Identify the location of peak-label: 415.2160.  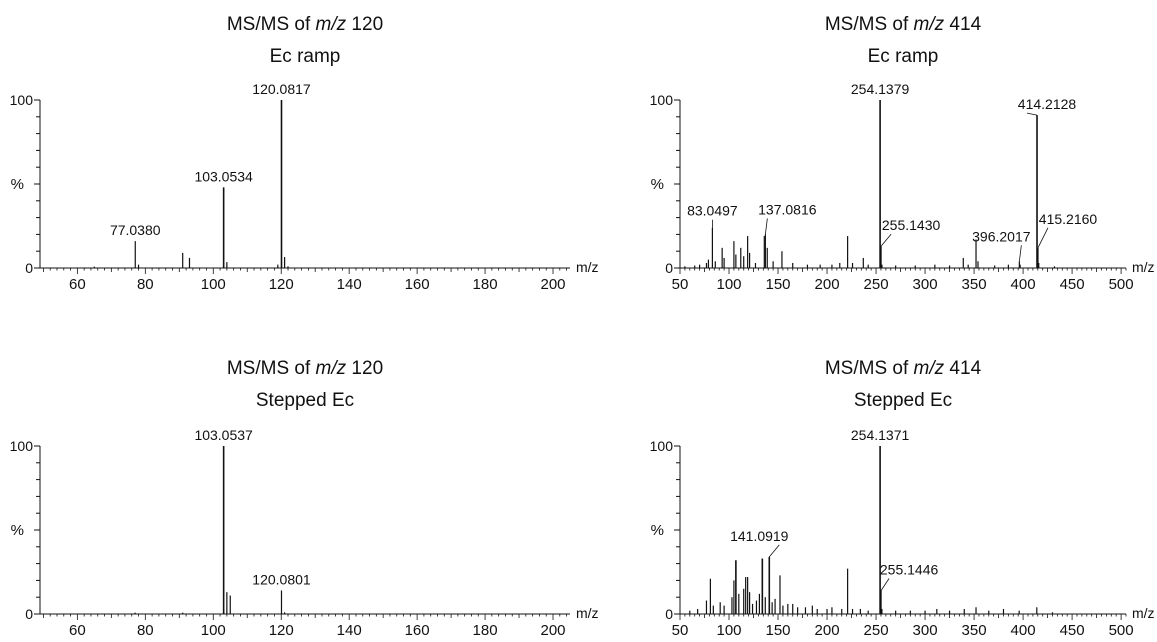
(1068, 219).